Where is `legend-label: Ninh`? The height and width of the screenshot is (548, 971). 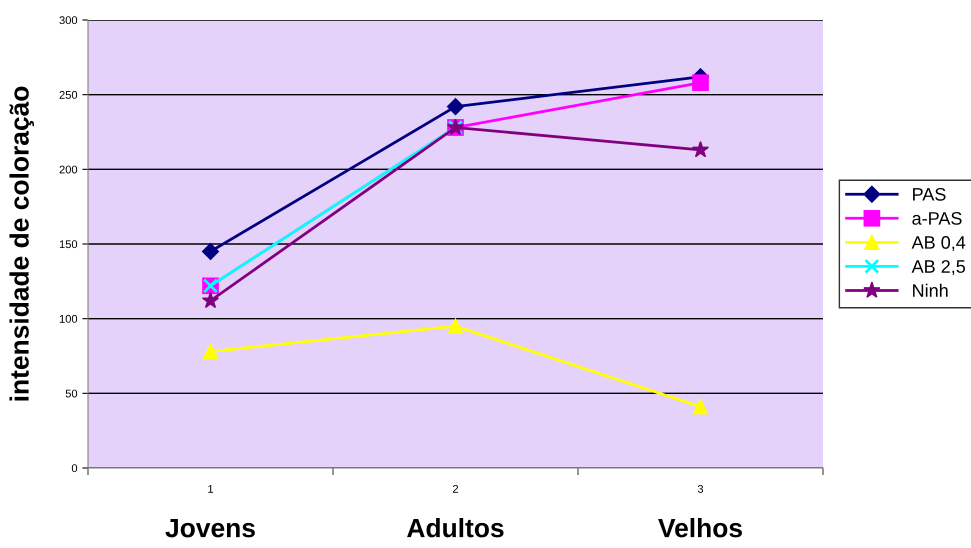
legend-label: Ninh is located at coordinates (930, 290).